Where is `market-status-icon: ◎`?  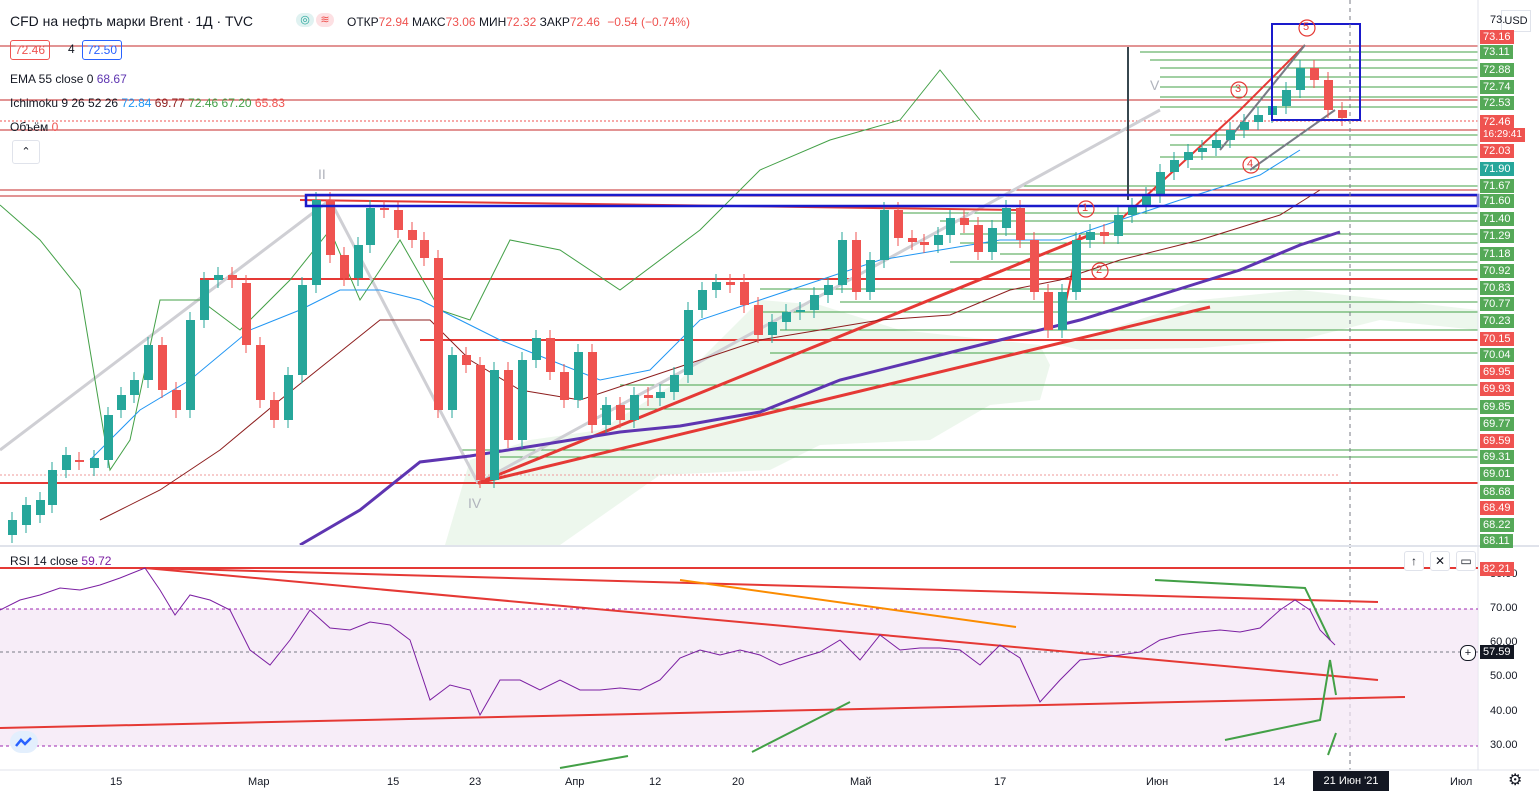 market-status-icon: ◎ is located at coordinates (305, 20).